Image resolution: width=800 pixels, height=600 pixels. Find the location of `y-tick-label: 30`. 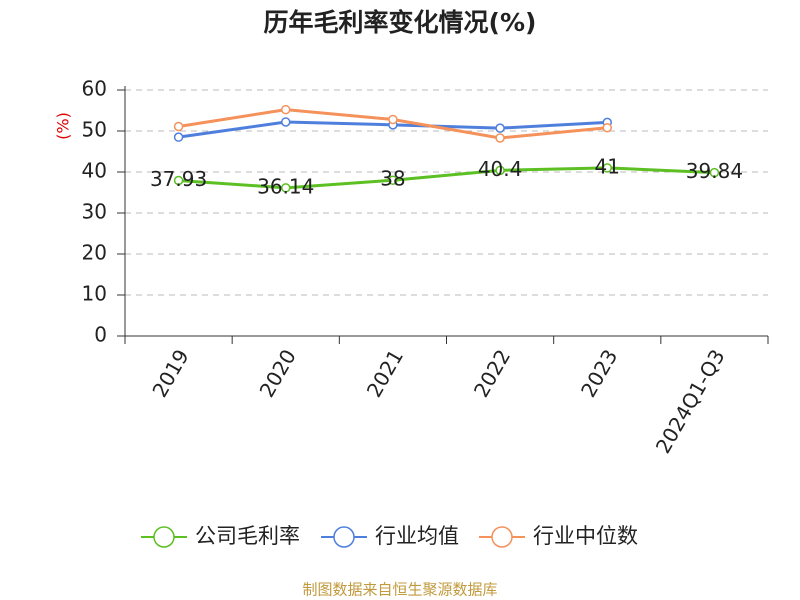

y-tick-label: 30 is located at coordinates (94, 212).